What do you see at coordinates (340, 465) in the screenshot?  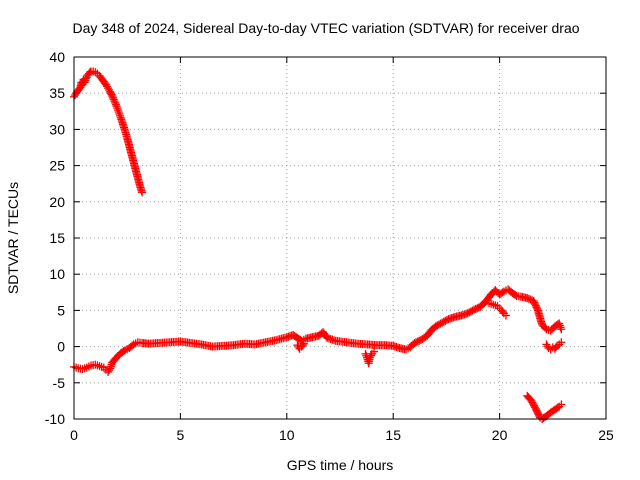 I see `x-axis-title: GPS time / hours` at bounding box center [340, 465].